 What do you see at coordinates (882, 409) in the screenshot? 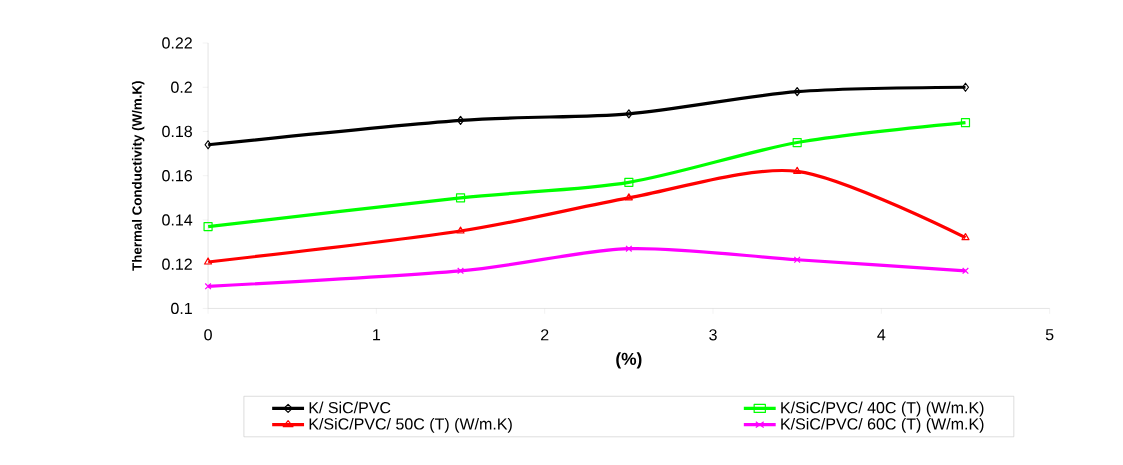
I see `legend-label: K/SiC/PVC/ 40C (T) (W/m.K)` at bounding box center [882, 409].